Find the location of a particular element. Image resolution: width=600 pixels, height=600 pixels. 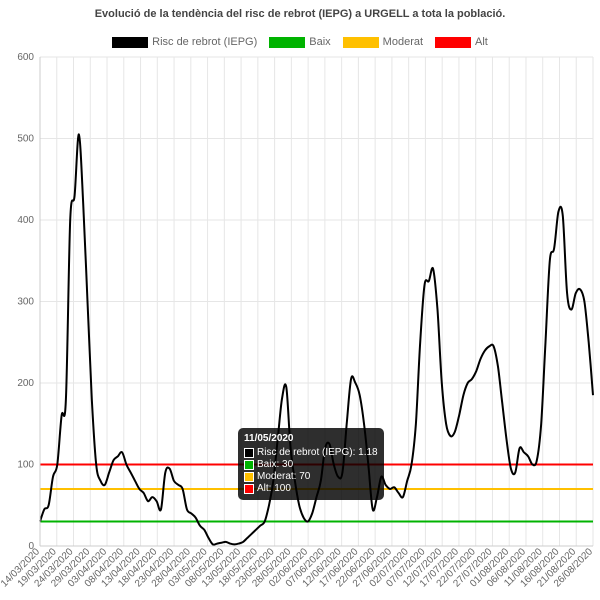

tooltip-row-label: Risc de rebrot (IEPG): 1.18 is located at coordinates (317, 452).